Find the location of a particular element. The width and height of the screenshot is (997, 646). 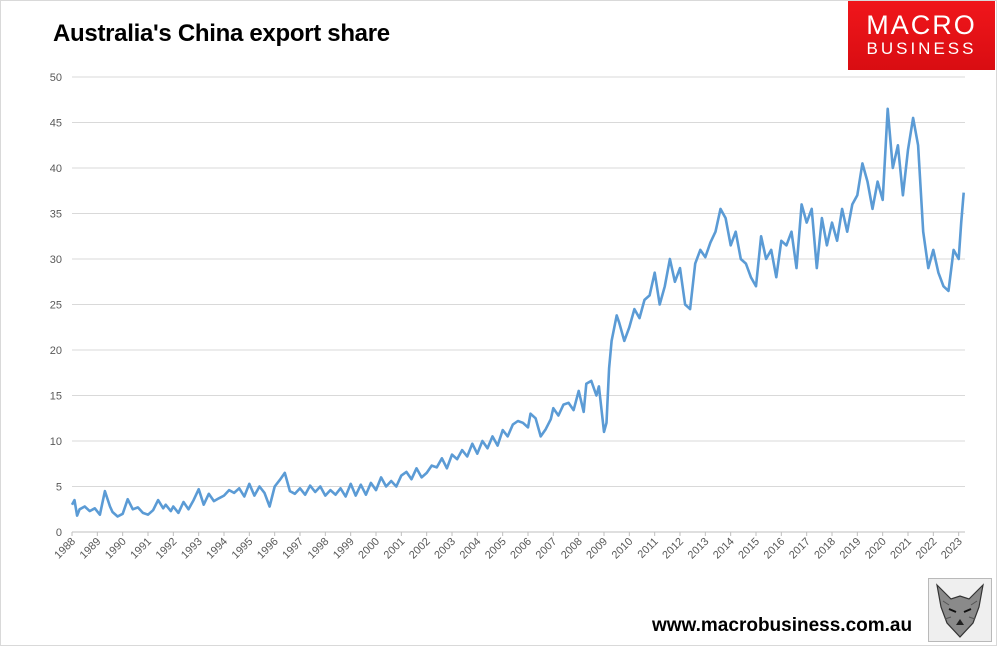

x-tick-label: 2013 is located at coordinates (699, 549).